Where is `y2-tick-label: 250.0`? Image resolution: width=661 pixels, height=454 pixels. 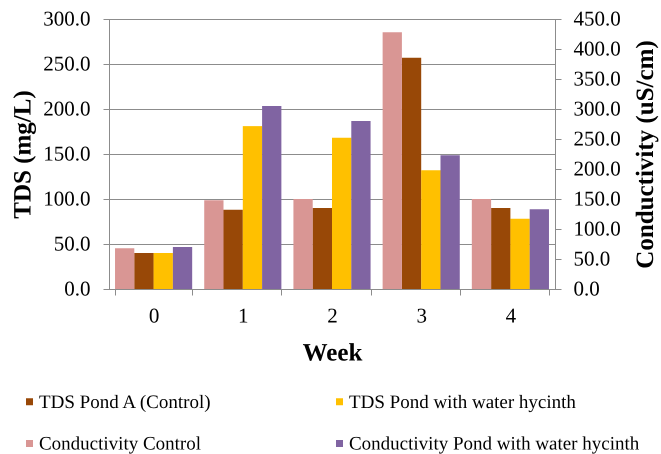
y2-tick-label: 250.0 is located at coordinates (597, 138).